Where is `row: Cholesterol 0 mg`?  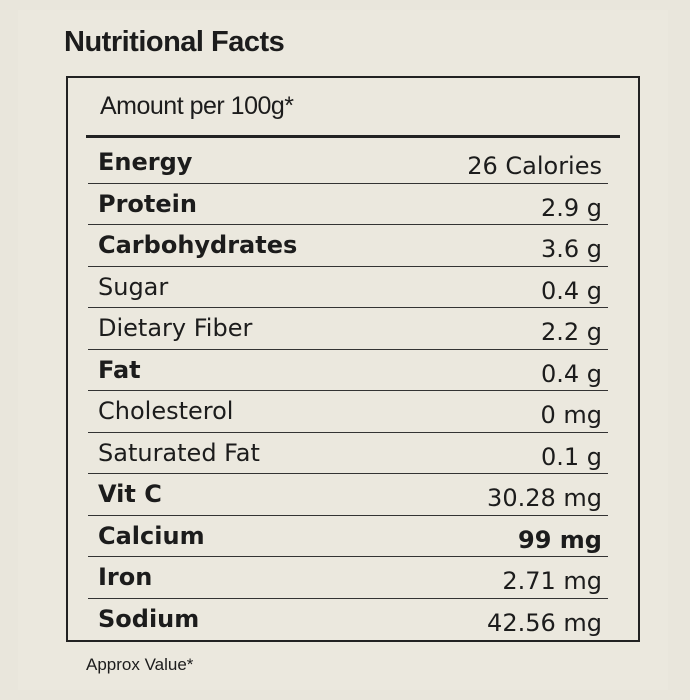 row: Cholesterol 0 mg is located at coordinates (348, 412).